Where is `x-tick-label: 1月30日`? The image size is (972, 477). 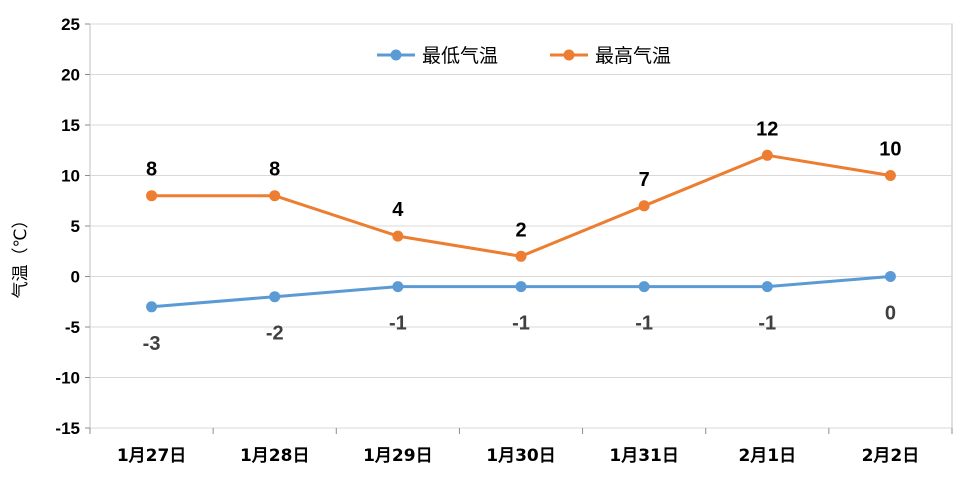
x-tick-label: 1月30日 is located at coordinates (521, 456).